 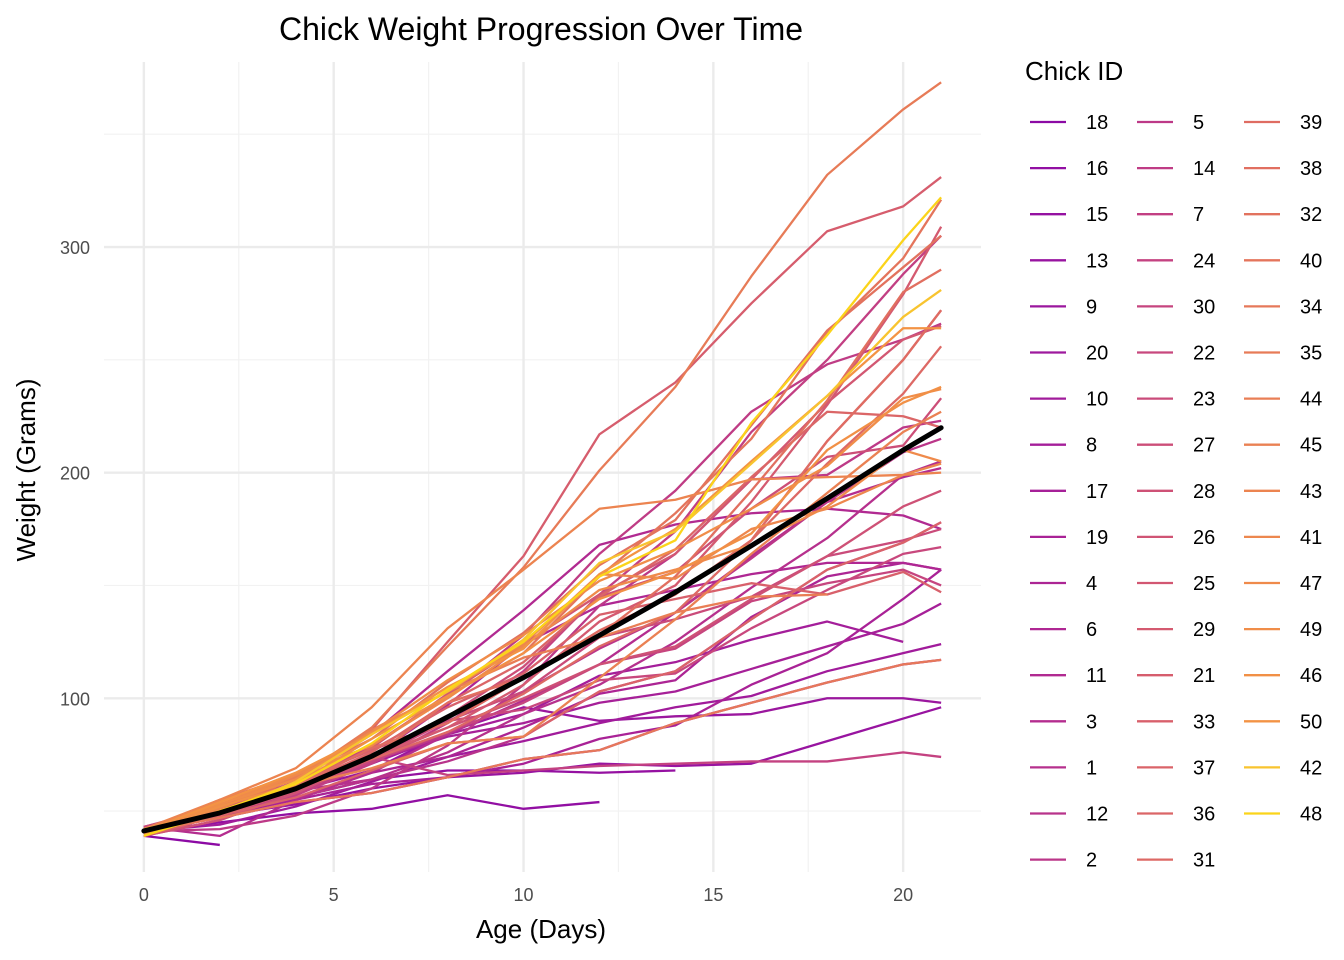 What do you see at coordinates (1311, 400) in the screenshot?
I see `legend-label-44: 44` at bounding box center [1311, 400].